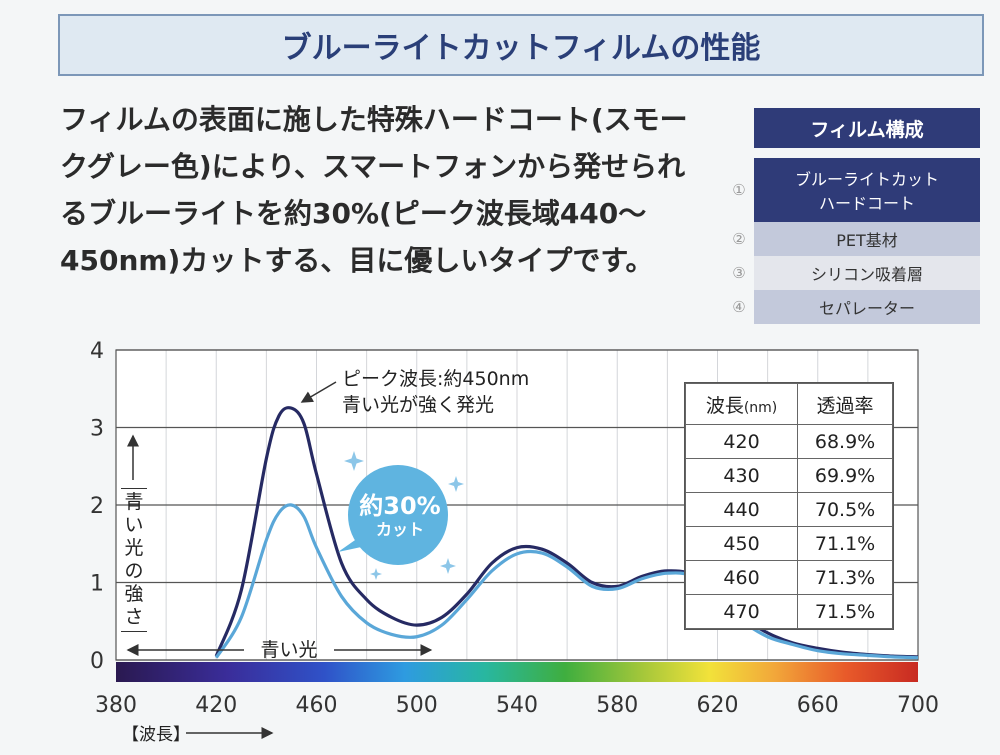  What do you see at coordinates (566, 581) in the screenshot?
I see `series-line-filtered` at bounding box center [566, 581].